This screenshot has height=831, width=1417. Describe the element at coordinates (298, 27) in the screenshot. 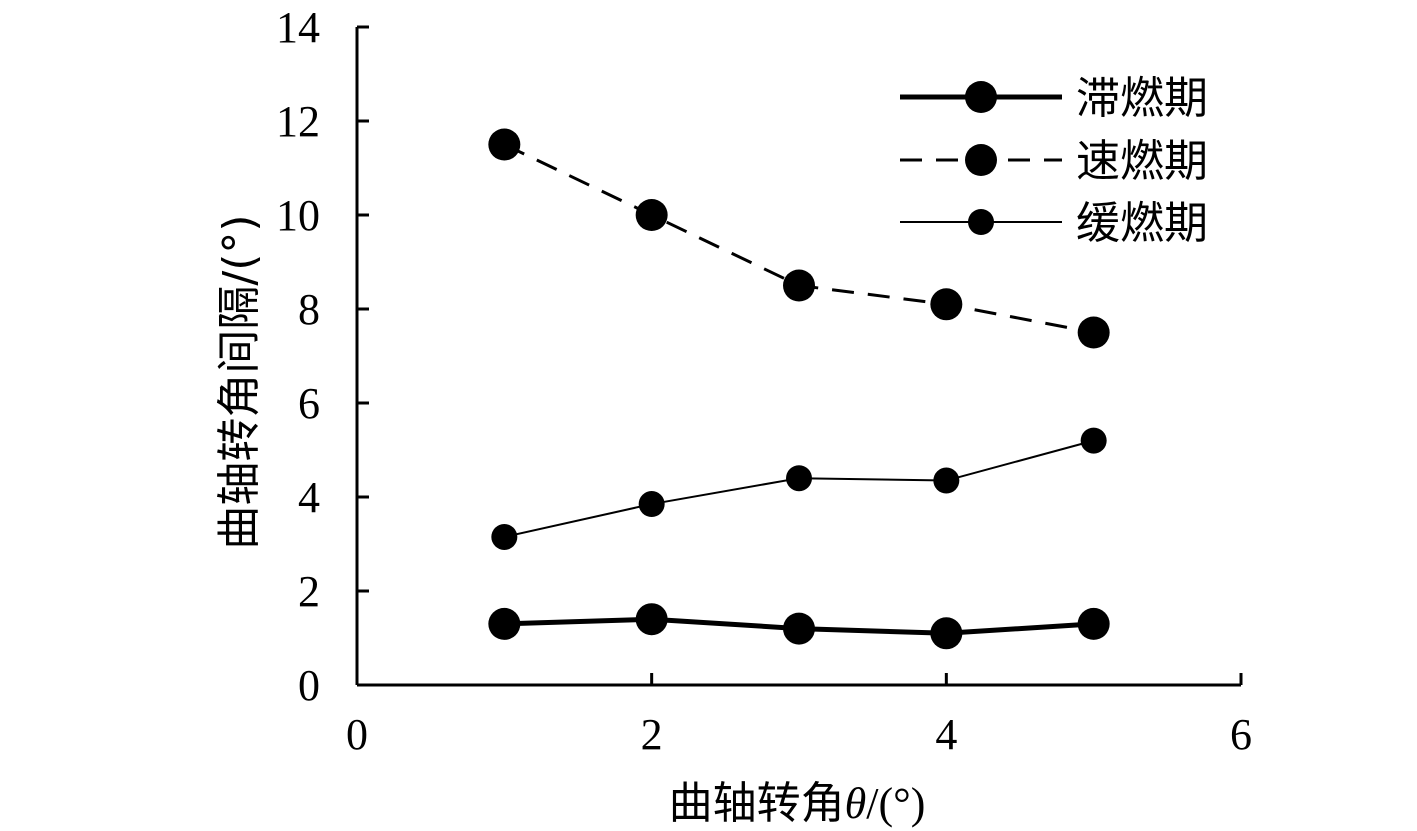

I see `y-tick-label: 14` at that location.